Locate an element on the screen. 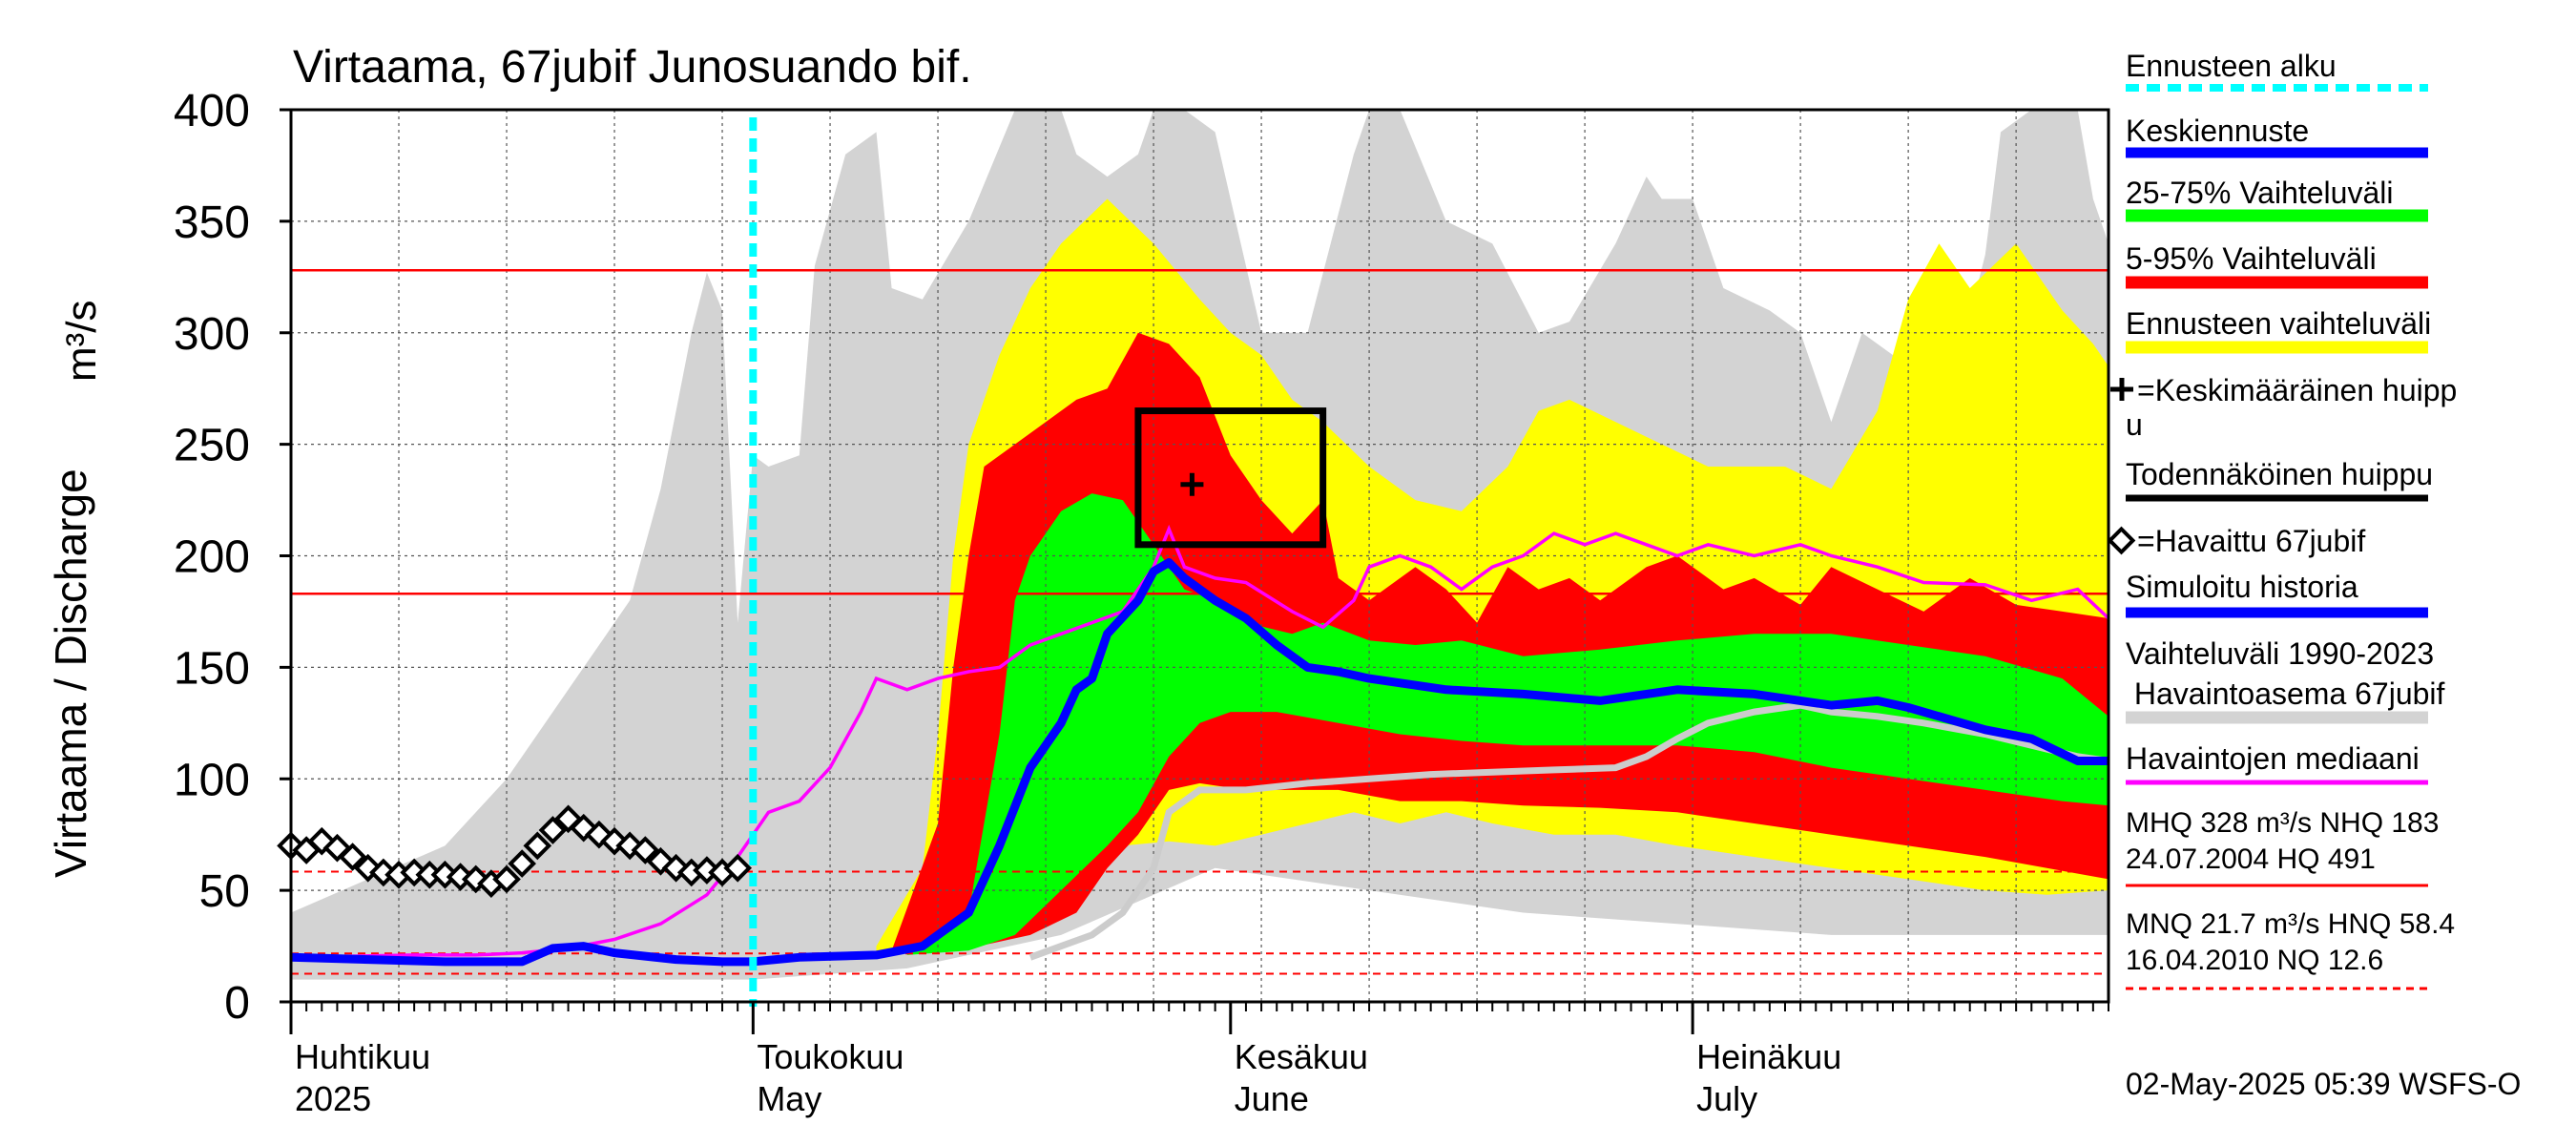 The height and width of the screenshot is (1145, 2576). y-axis: 0 50 100 150 200 250 300 350 400 is located at coordinates (232, 557).